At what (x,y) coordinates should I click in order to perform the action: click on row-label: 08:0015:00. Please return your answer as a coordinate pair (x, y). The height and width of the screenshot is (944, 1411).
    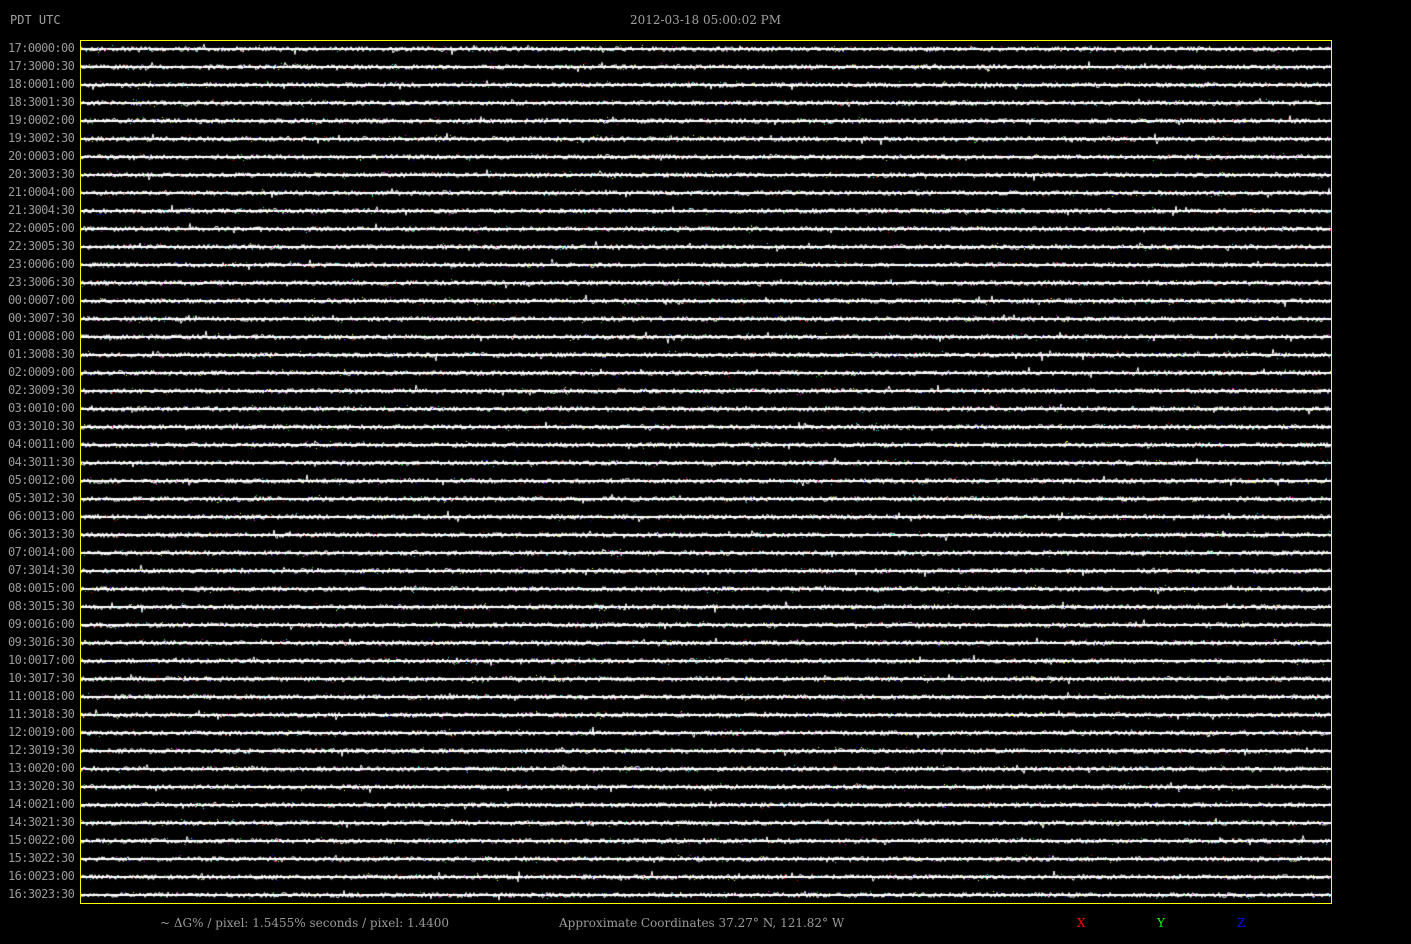
    Looking at the image, I should click on (41, 590).